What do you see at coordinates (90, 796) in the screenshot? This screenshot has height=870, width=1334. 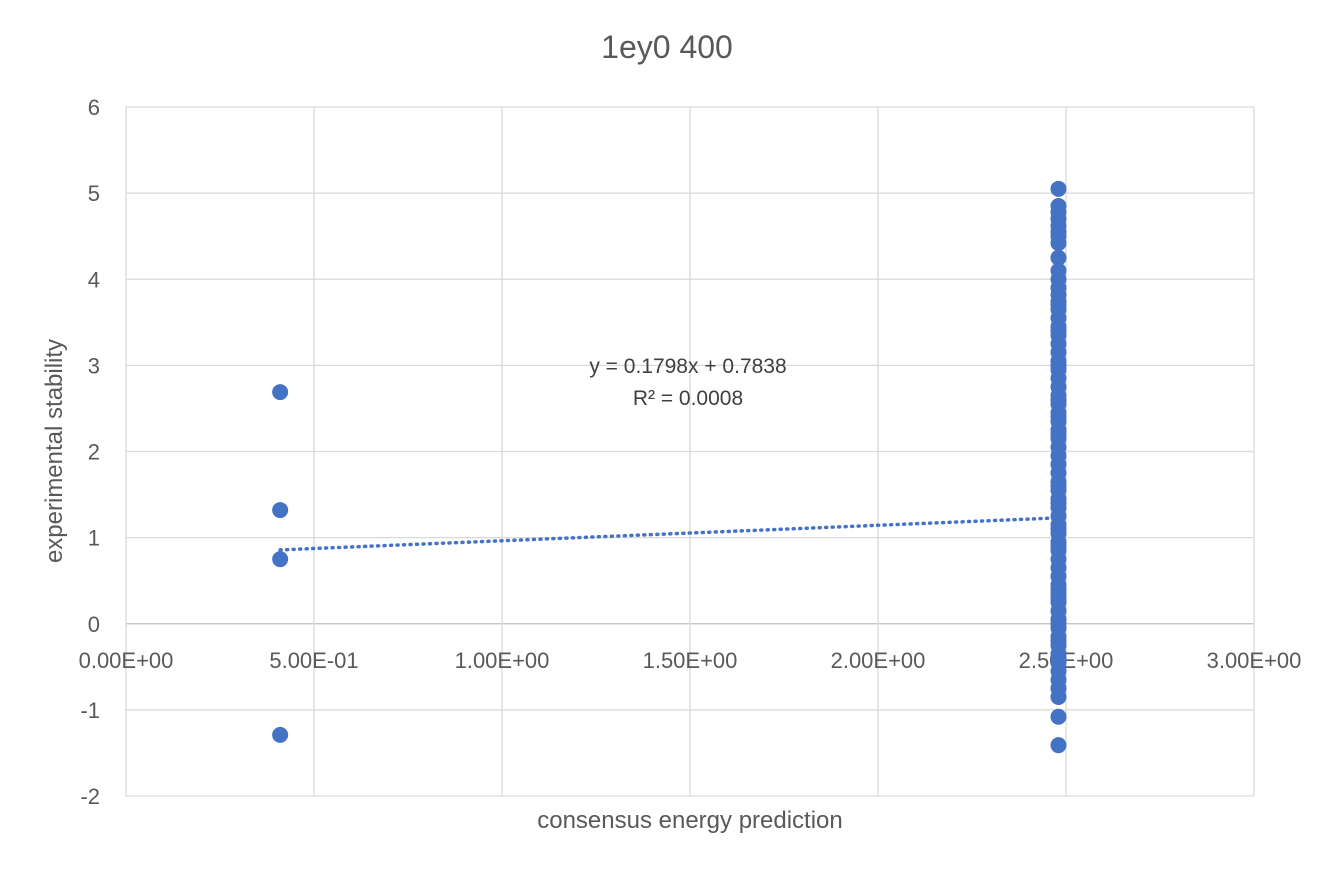 I see `y-tick-label: -2` at bounding box center [90, 796].